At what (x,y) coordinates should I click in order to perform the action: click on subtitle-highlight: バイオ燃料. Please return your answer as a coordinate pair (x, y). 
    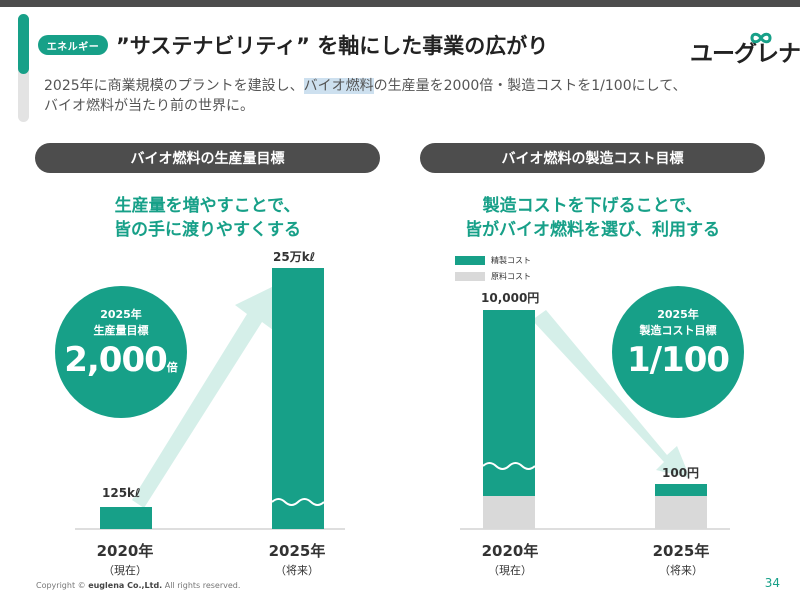
    Looking at the image, I should click on (338, 86).